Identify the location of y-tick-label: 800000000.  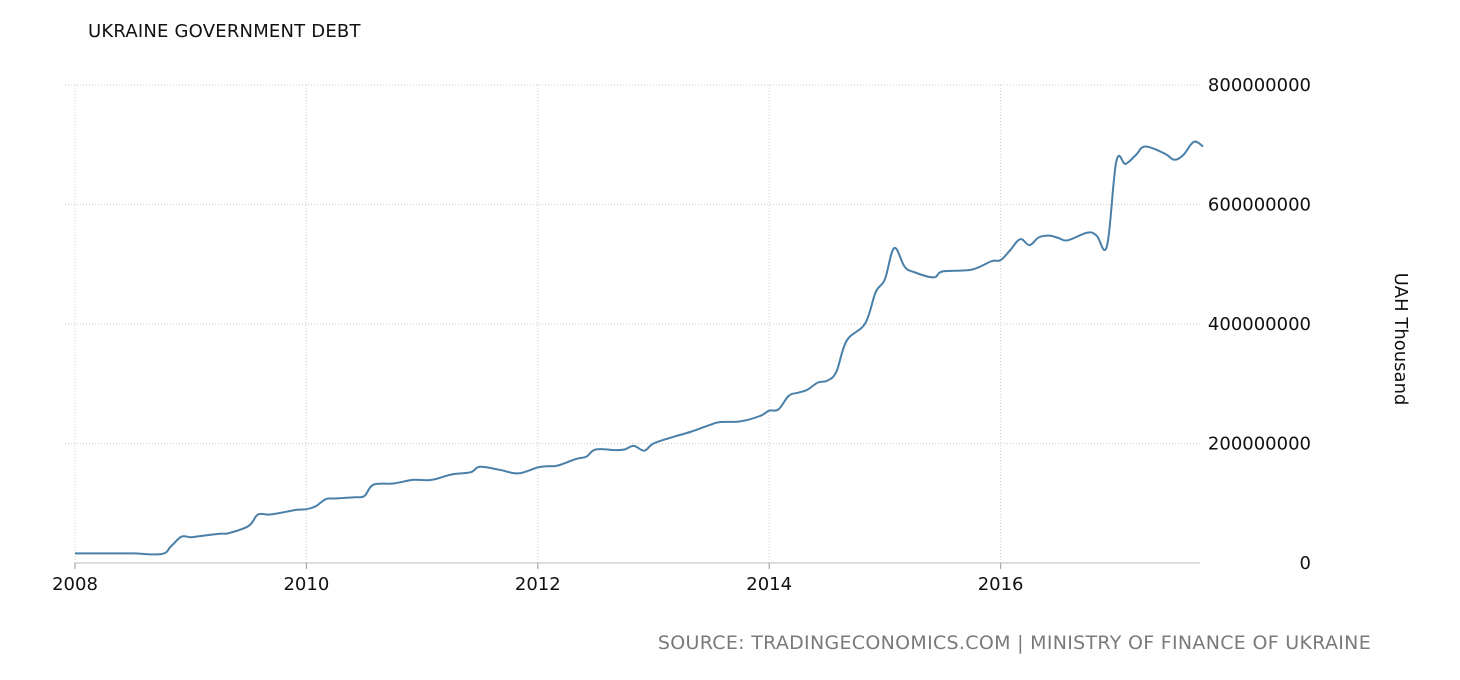
(1259, 85).